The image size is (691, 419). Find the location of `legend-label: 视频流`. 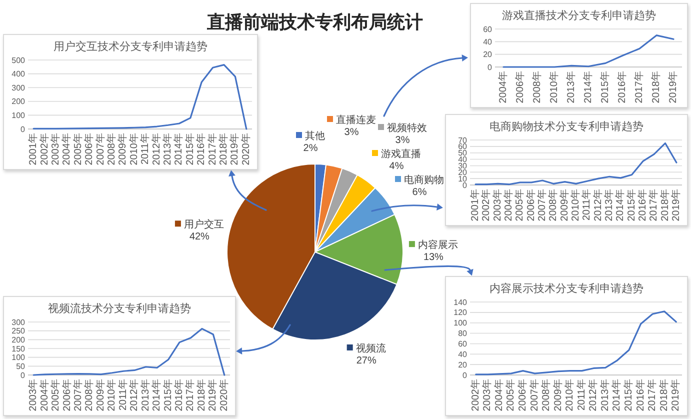

legend-label: 视频流 is located at coordinates (371, 348).